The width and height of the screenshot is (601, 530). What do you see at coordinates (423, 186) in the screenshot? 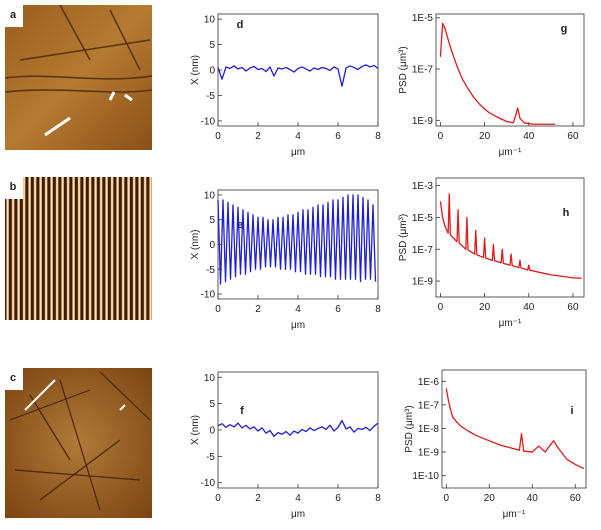
I see `y-tick-label: 1E-3` at bounding box center [423, 186].